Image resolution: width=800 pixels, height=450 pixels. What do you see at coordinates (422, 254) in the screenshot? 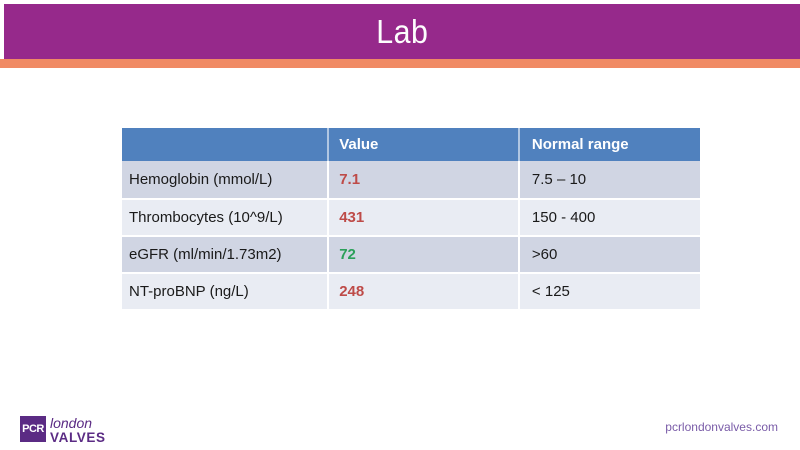
I see `row-value: 72` at bounding box center [422, 254].